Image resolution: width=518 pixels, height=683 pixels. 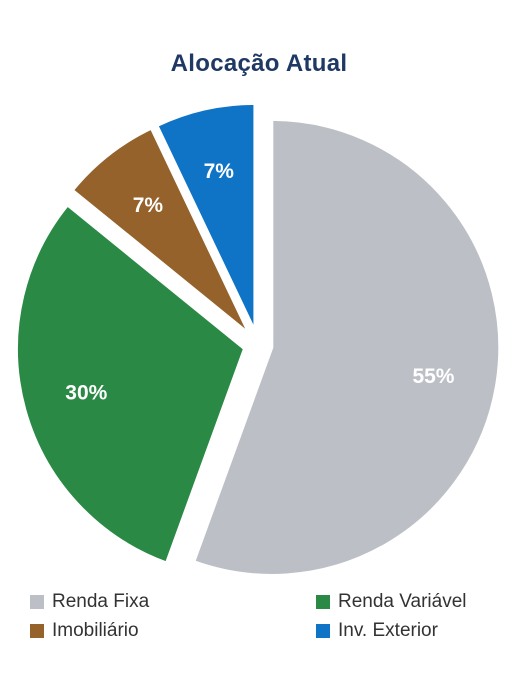 What do you see at coordinates (388, 630) in the screenshot?
I see `legend-label-inv-exterior: Inv. Exterior` at bounding box center [388, 630].